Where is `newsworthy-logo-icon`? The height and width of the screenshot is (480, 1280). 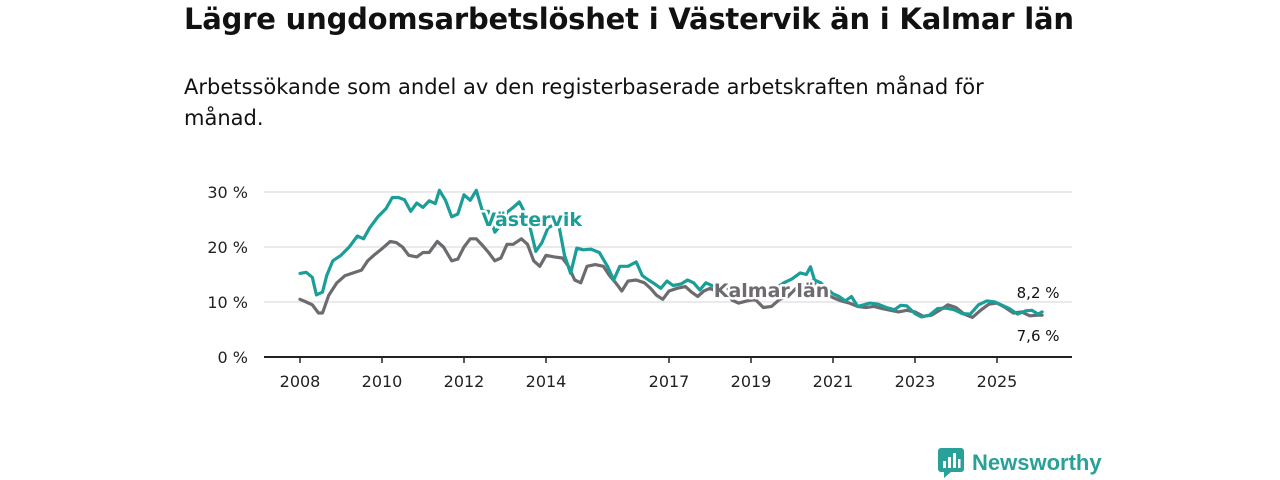
newsworthy-logo-icon is located at coordinates (951, 463).